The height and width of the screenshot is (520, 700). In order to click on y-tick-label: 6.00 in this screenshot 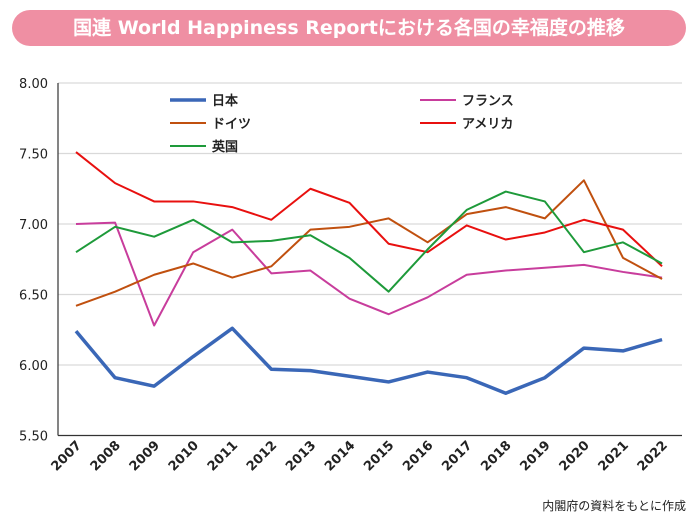, I will do `click(33, 366)`.